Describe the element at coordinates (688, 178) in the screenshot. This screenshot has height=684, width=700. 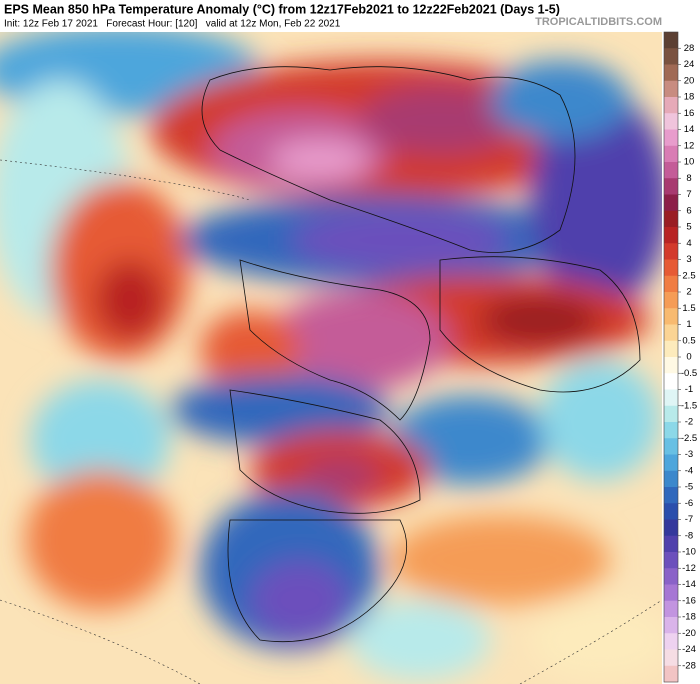
I see `colorbar-tick-label: 8` at that location.